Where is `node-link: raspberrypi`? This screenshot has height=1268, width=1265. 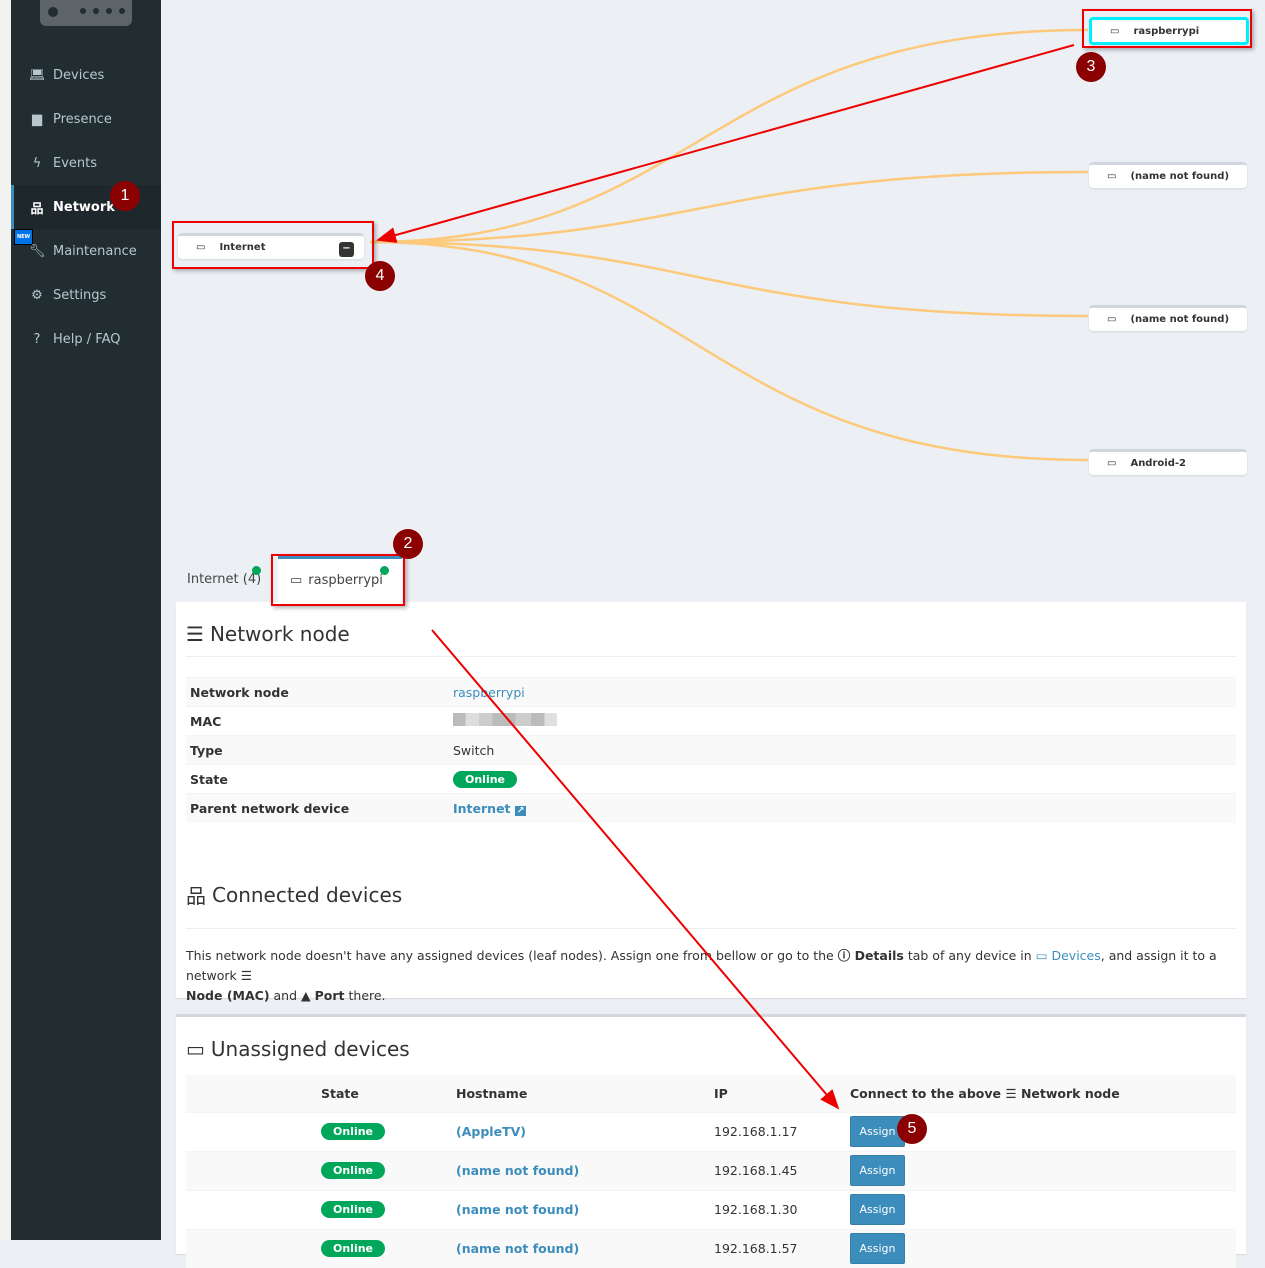 node-link: raspberrypi is located at coordinates (489, 692).